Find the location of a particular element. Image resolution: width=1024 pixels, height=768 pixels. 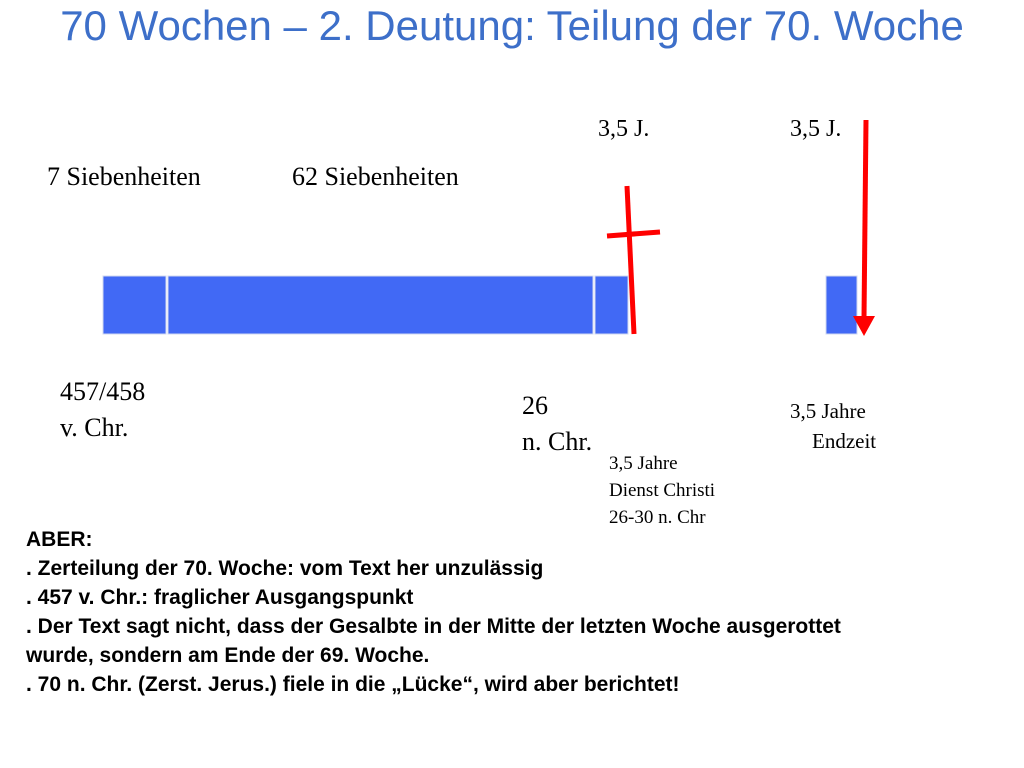

block-half1 is located at coordinates (611, 305).